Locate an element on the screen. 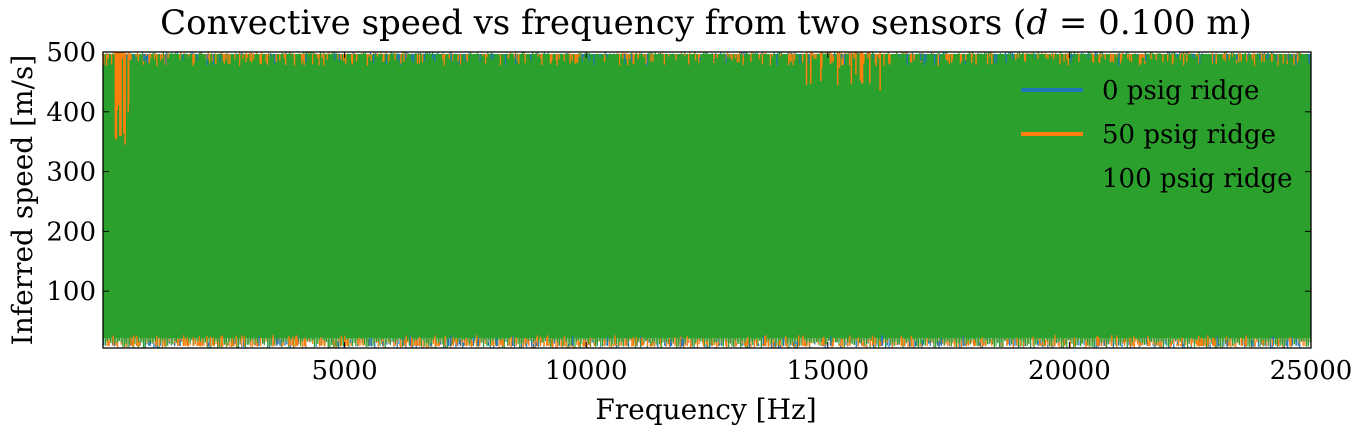 Image resolution: width=1357 pixels, height=437 pixels. y-tick-label: 500 is located at coordinates (71, 53).